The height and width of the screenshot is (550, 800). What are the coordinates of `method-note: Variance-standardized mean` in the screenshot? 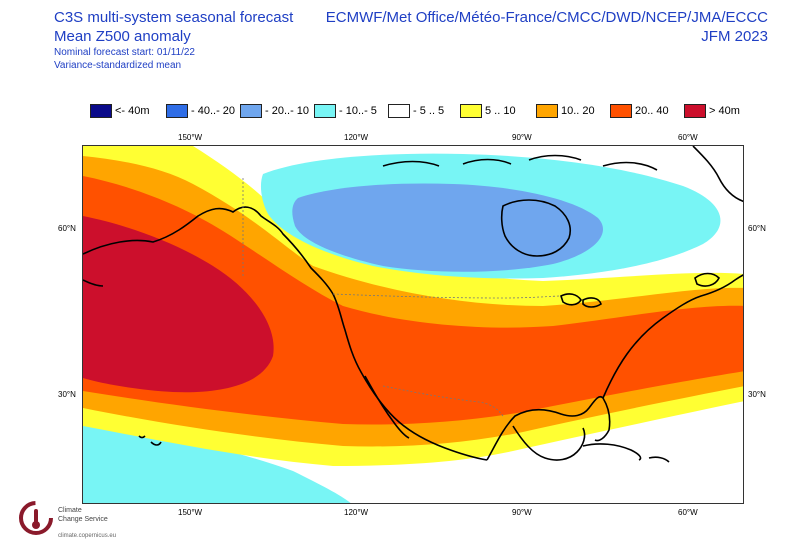 It's located at (118, 65).